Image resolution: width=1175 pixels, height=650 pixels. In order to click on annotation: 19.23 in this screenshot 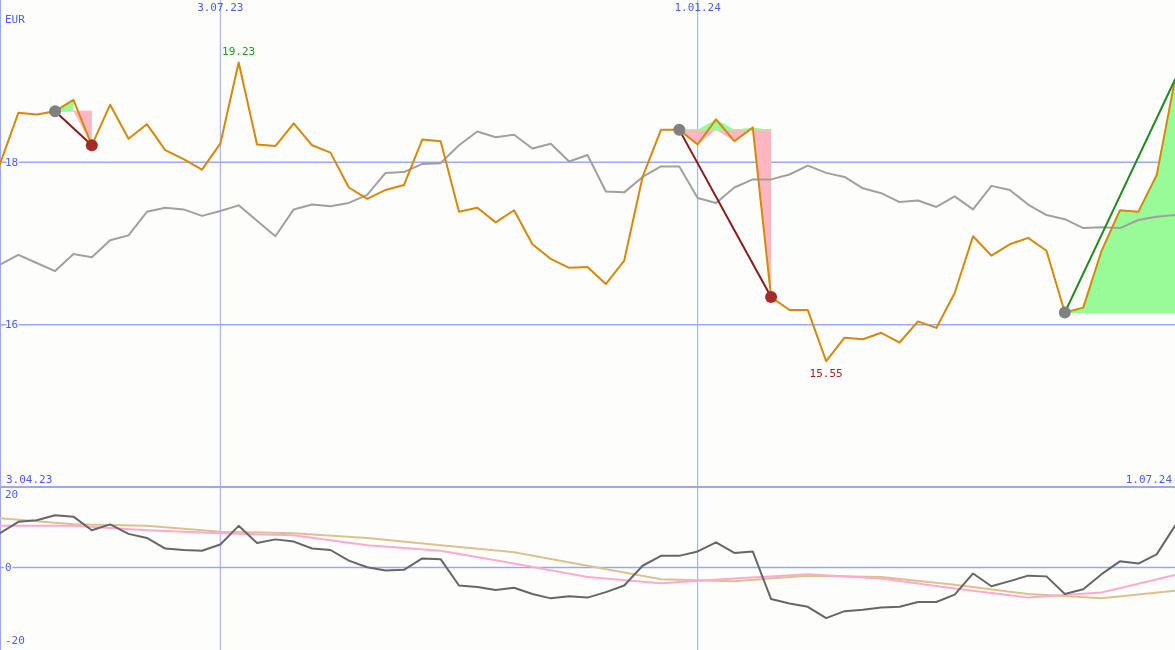, I will do `click(239, 52)`.